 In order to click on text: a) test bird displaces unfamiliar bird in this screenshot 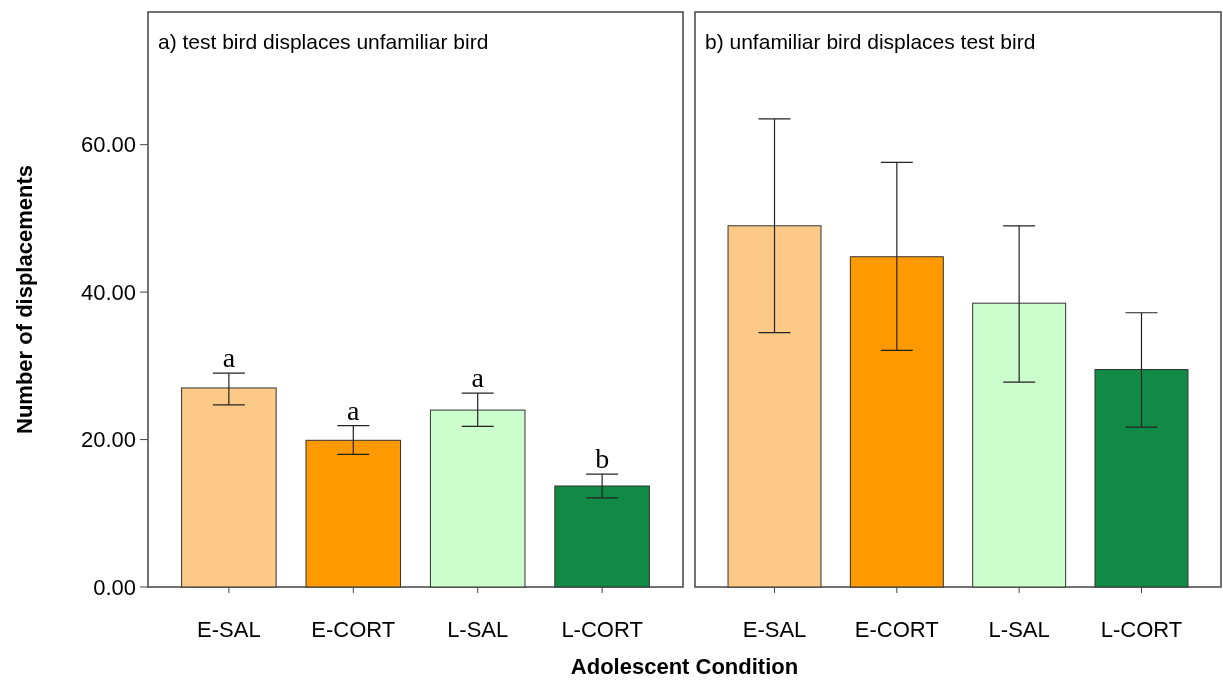, I will do `click(323, 41)`.